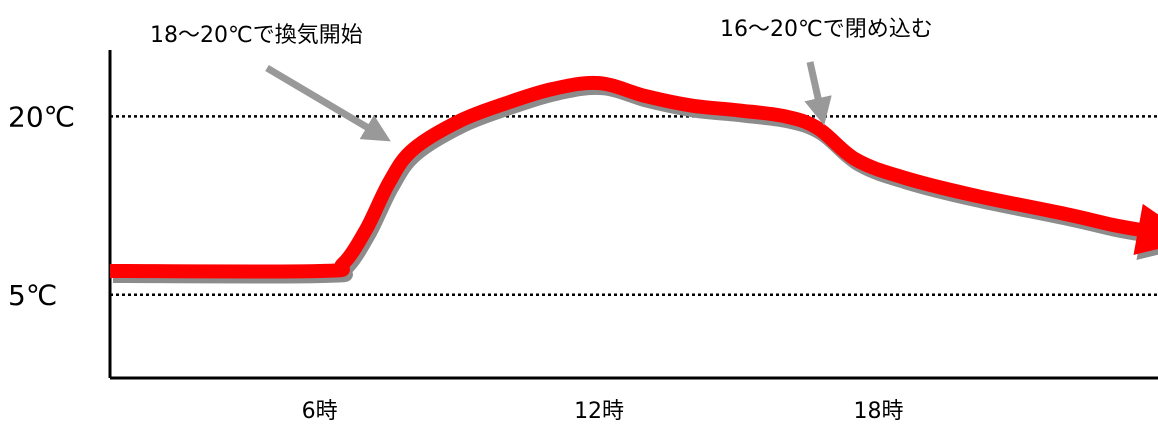 This screenshot has height=425, width=1158. What do you see at coordinates (1145, 229) in the screenshot?
I see `series-arrowhead` at bounding box center [1145, 229].